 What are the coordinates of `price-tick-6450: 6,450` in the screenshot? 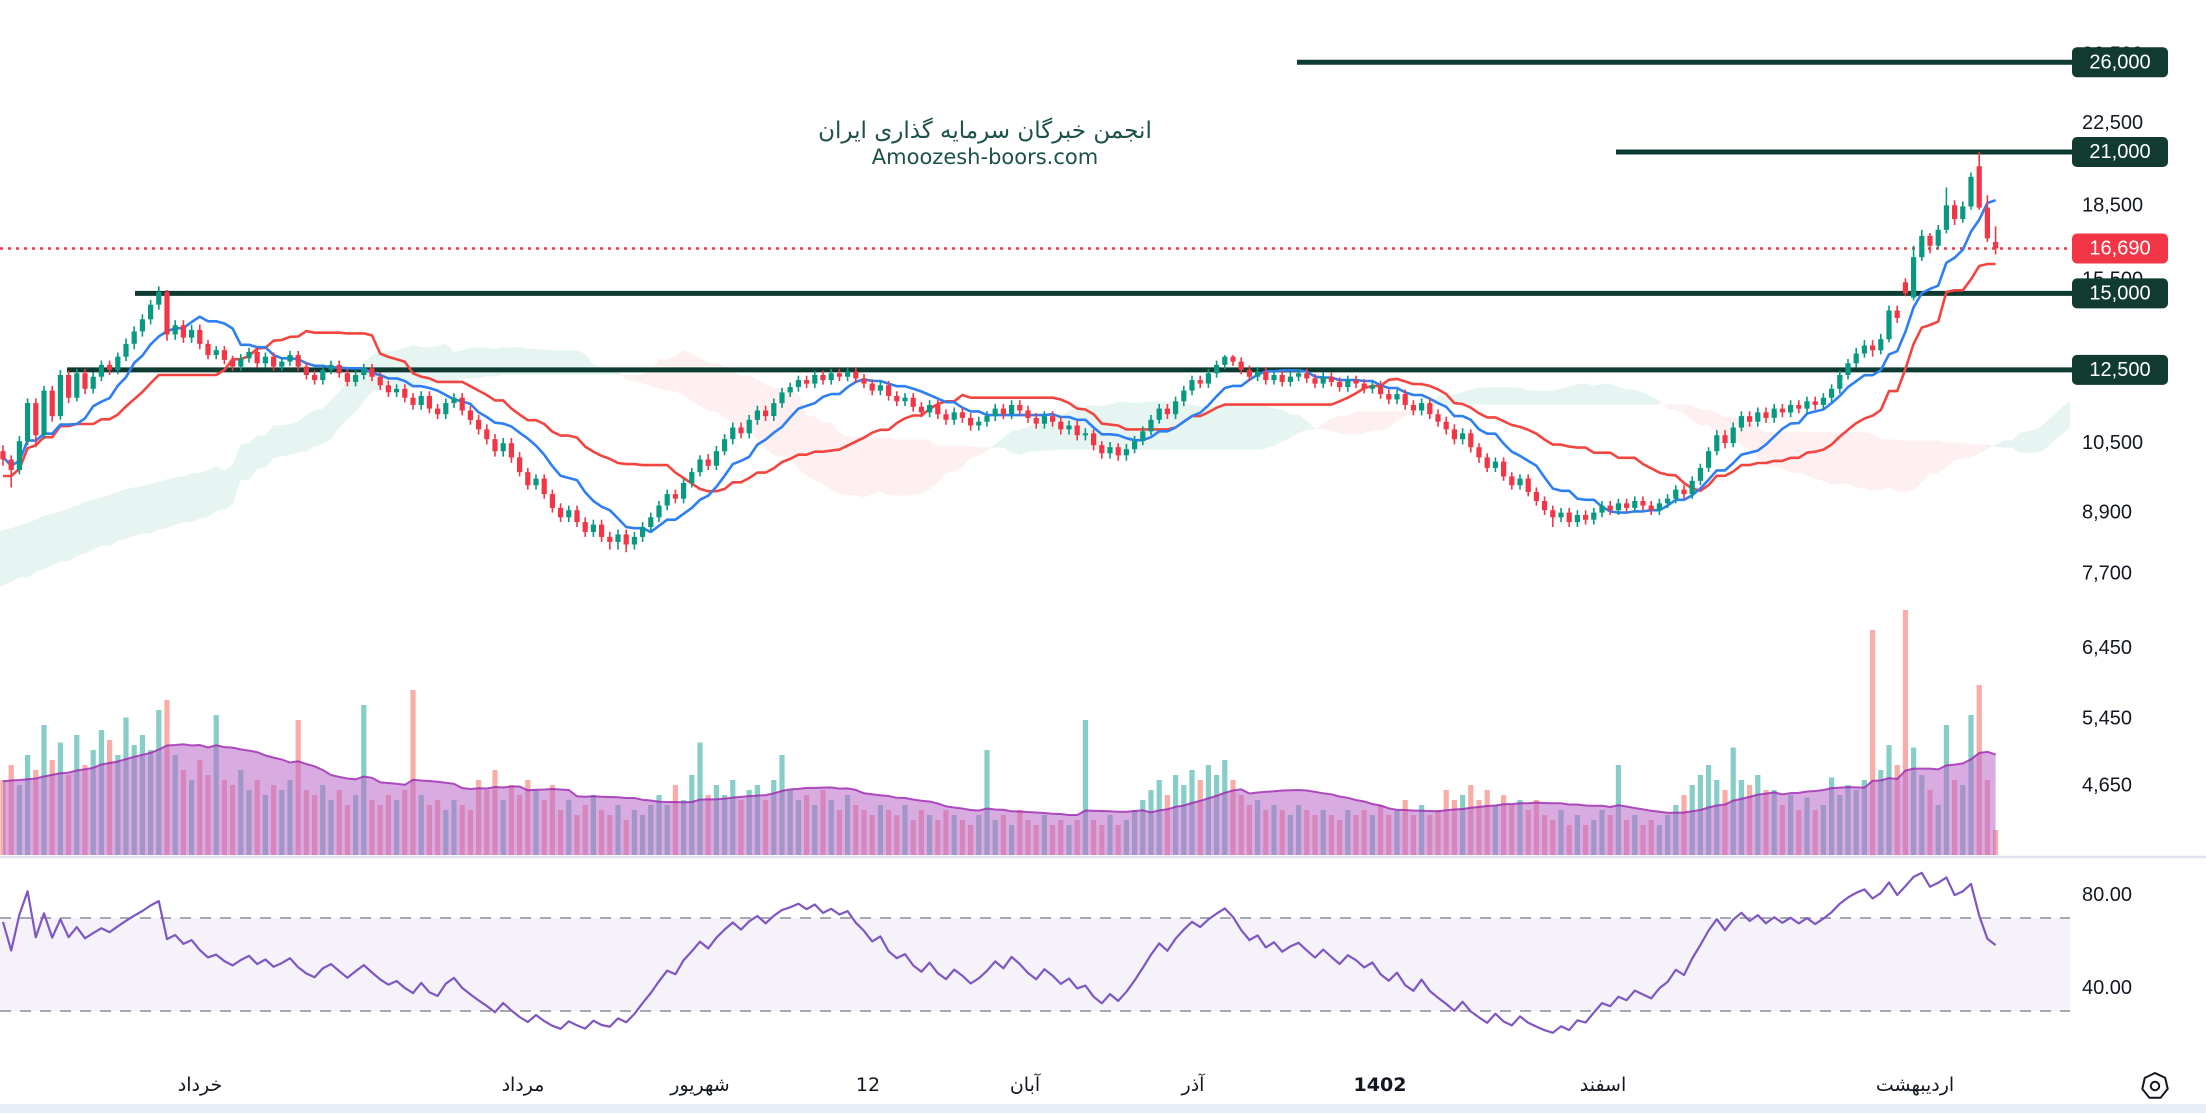 It's located at (2107, 648).